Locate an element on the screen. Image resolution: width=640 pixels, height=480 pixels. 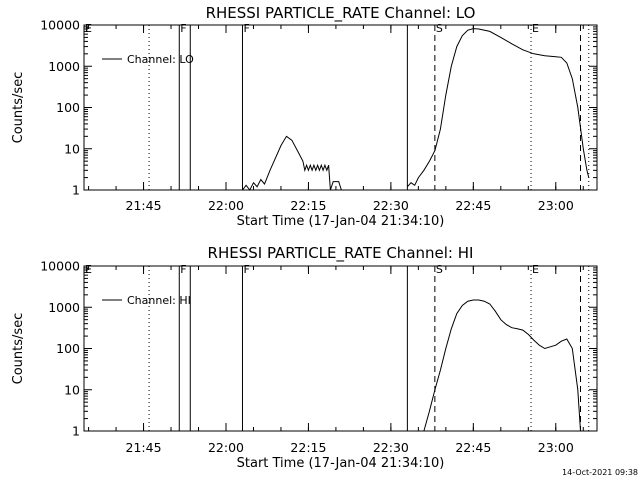
footer-timestamp: 14-Oct-2021 09:38 is located at coordinates (600, 472).